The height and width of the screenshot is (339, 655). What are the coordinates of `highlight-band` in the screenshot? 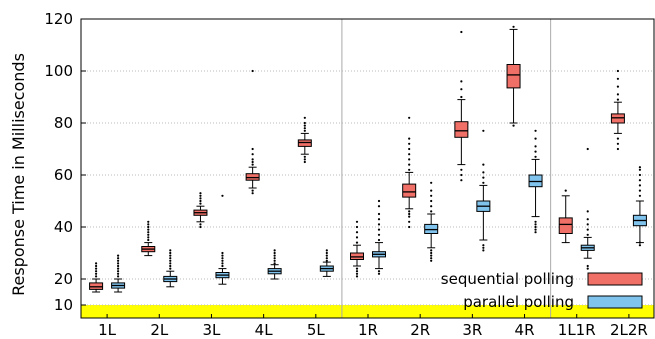 It's located at (367, 311).